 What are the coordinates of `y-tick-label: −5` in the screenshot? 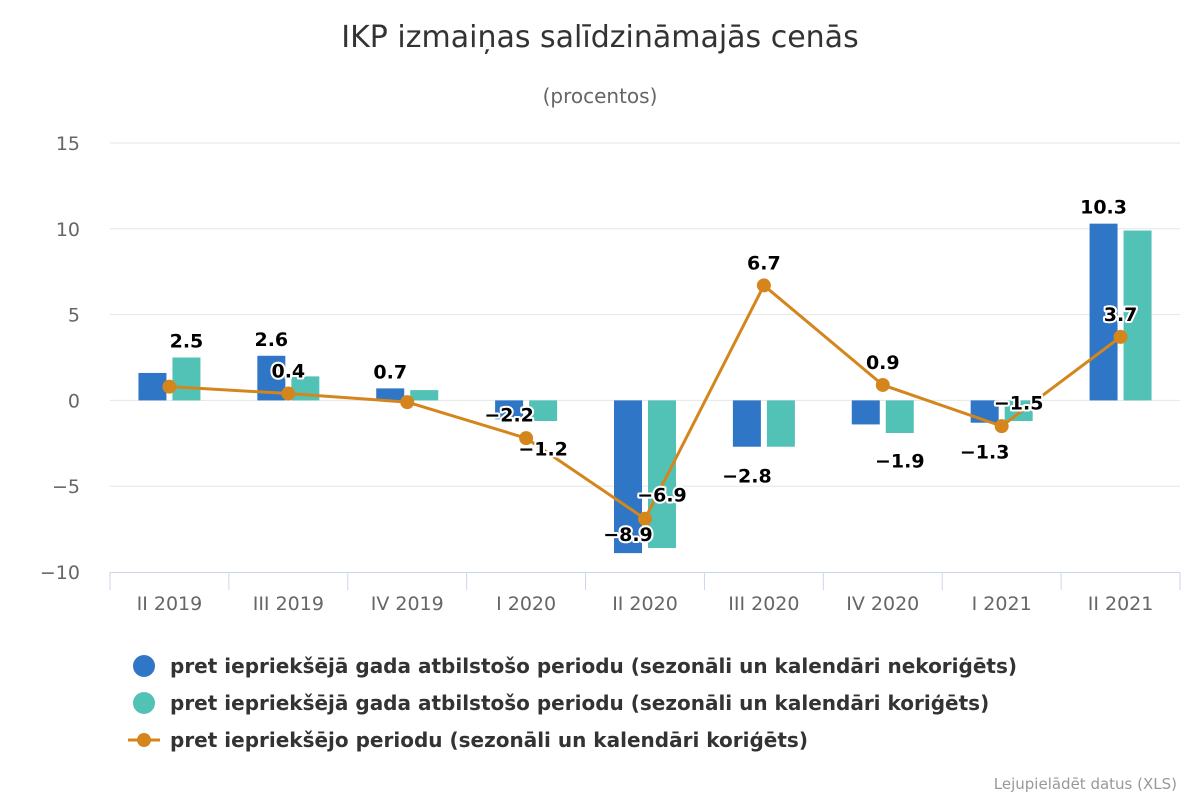 It's located at (66, 487).